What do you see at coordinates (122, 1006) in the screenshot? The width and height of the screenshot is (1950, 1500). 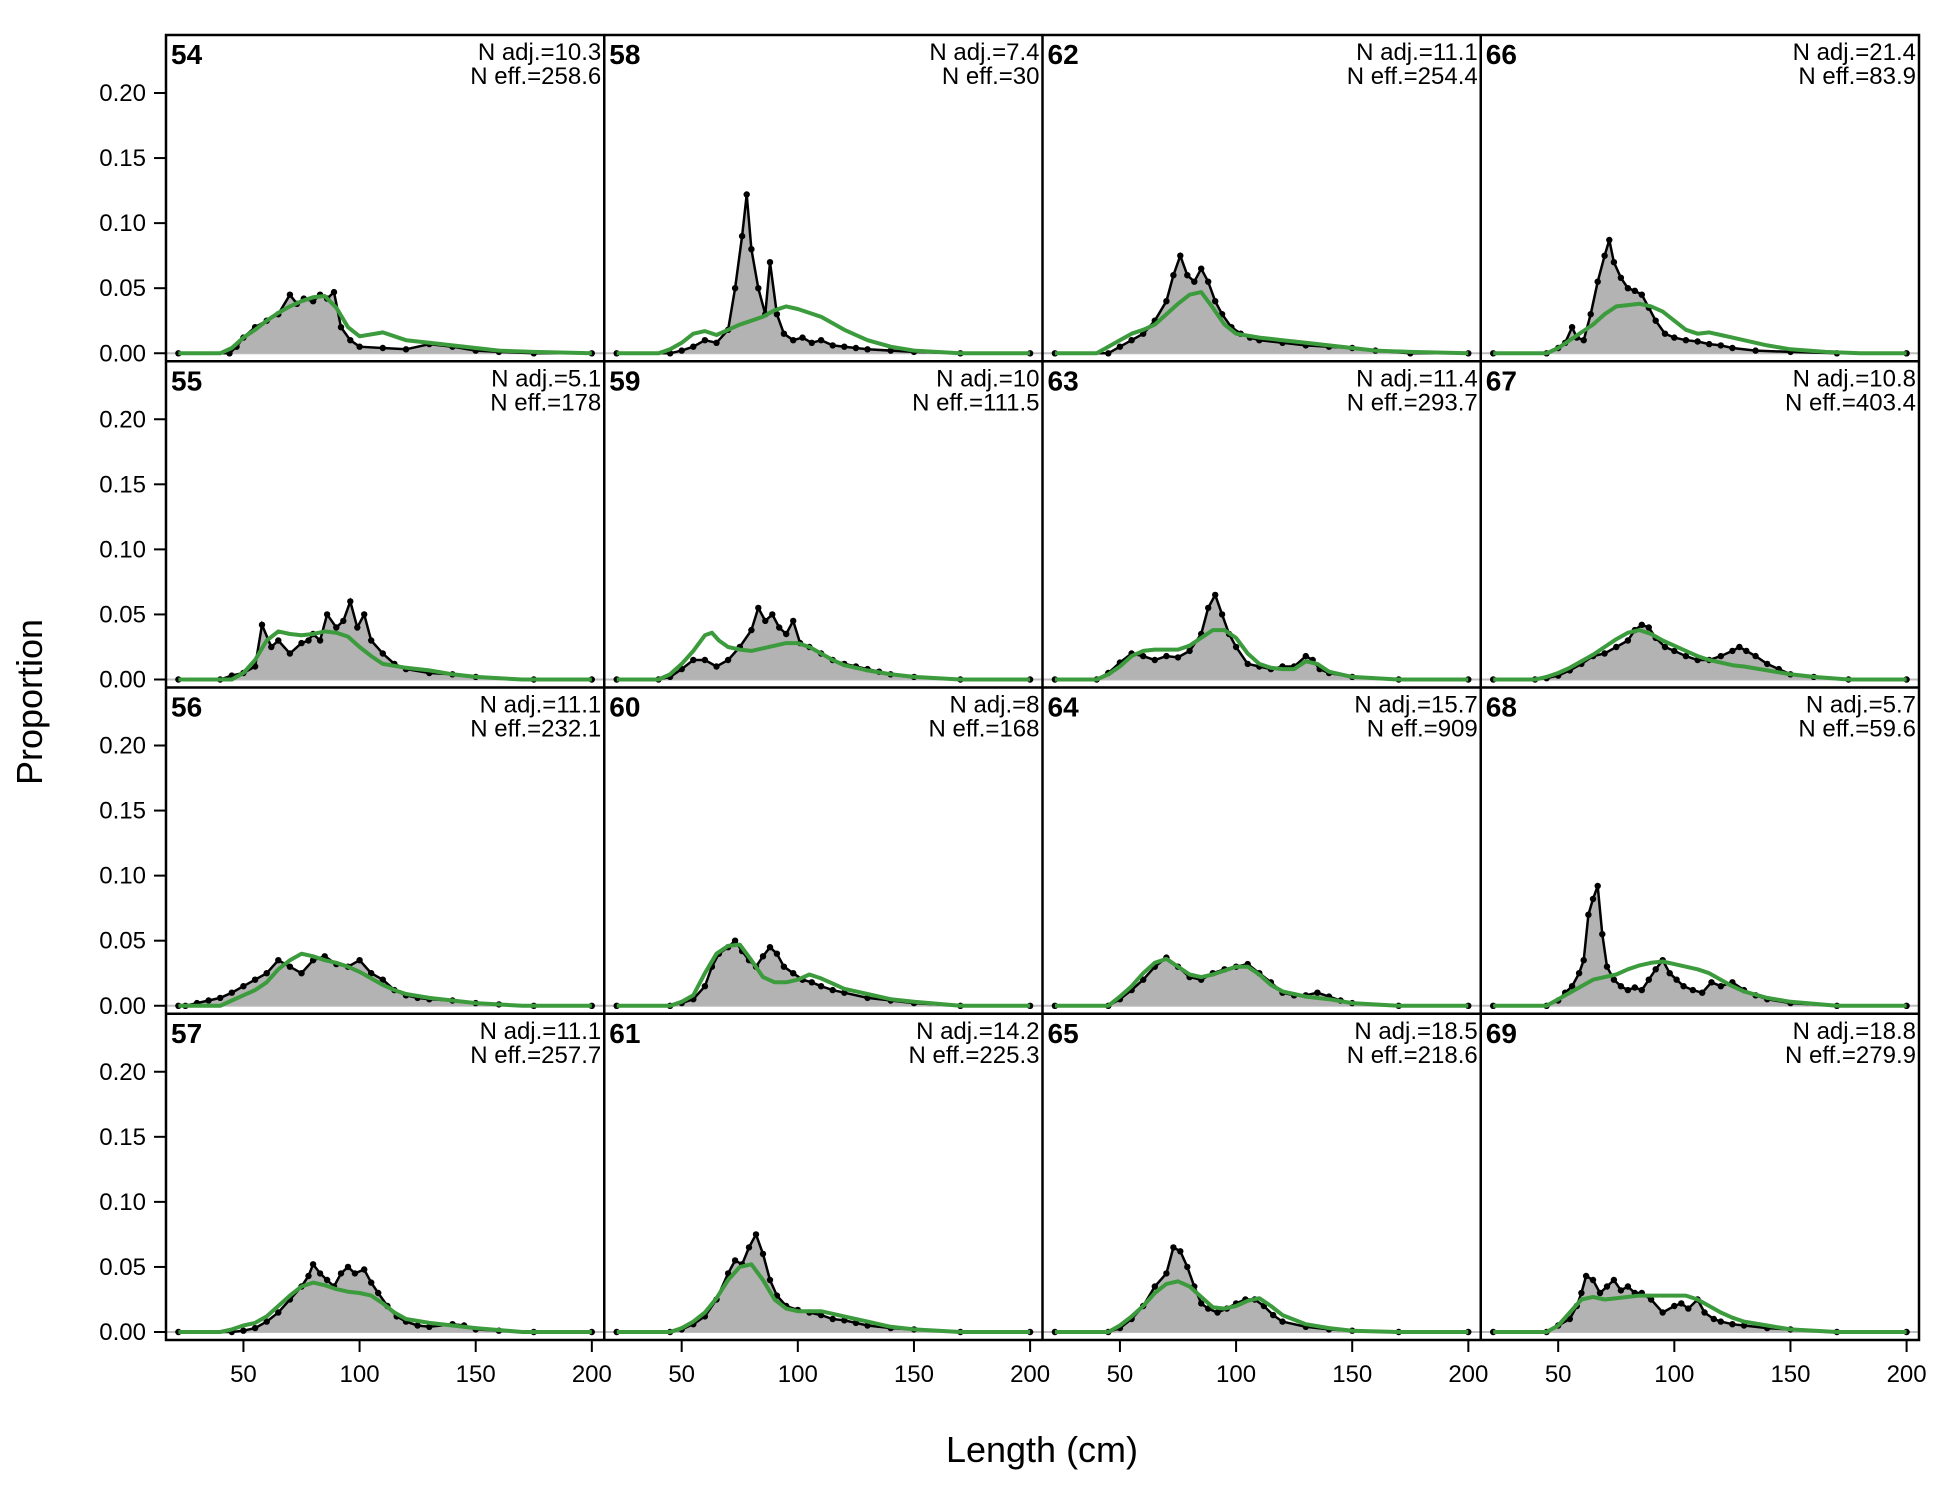 I see `y-tick-label: 0.00` at bounding box center [122, 1006].